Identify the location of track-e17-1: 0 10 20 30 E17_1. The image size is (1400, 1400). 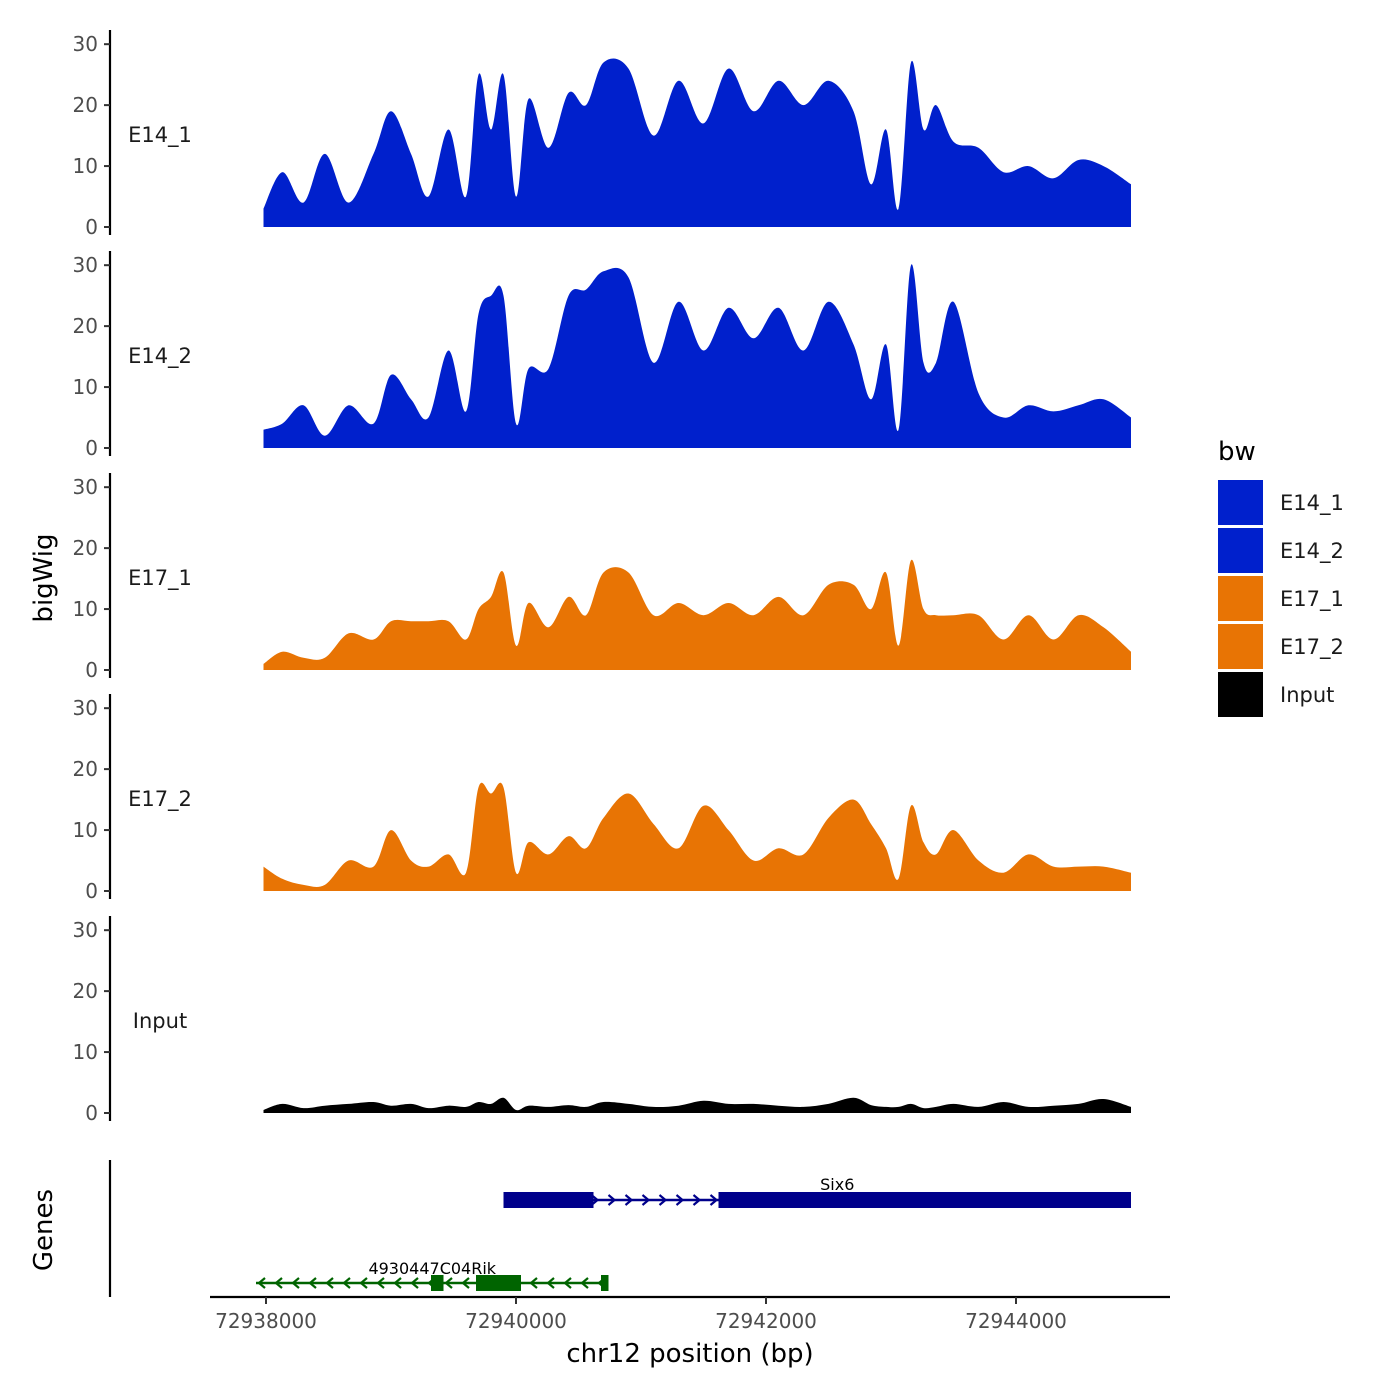
(602, 577).